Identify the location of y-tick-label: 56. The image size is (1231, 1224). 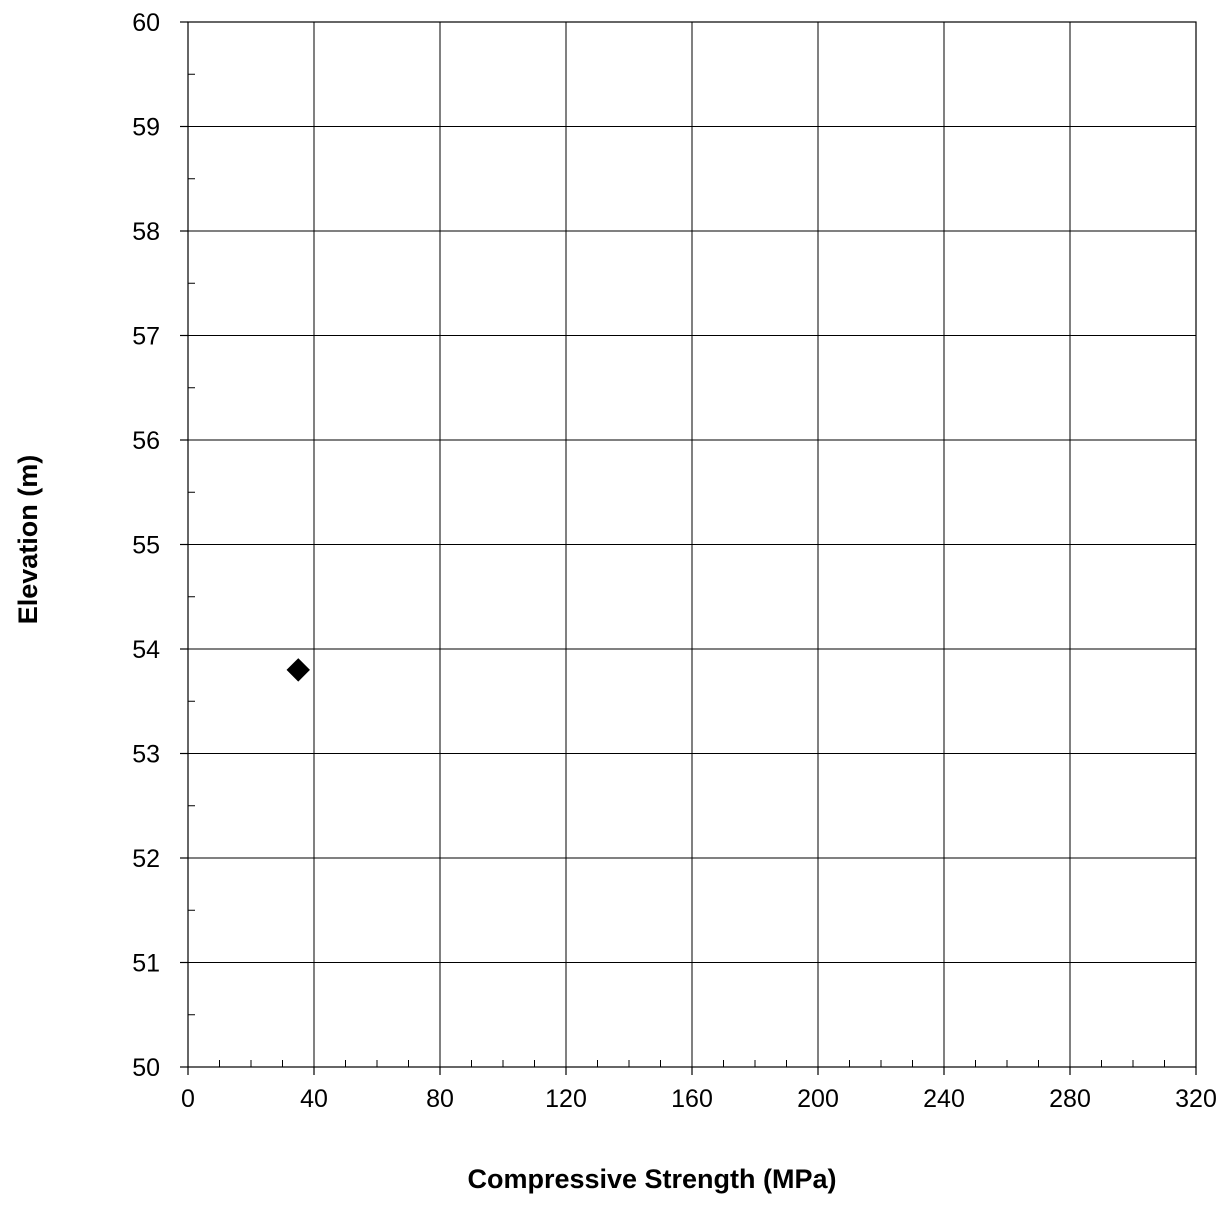
(146, 441).